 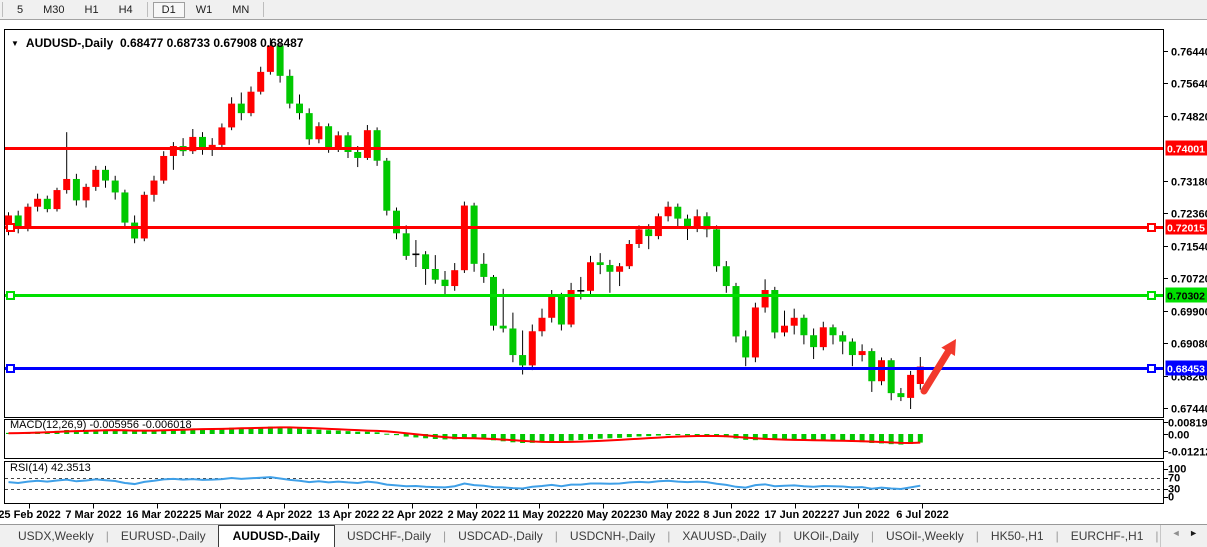 What do you see at coordinates (584, 439) in the screenshot?
I see `macd-panel-frame` at bounding box center [584, 439].